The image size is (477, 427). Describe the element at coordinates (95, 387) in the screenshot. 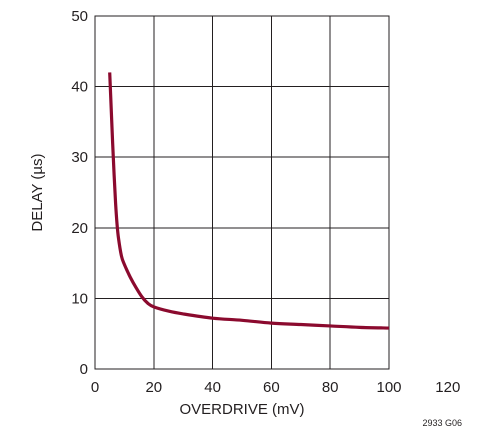

I see `x-tick-label-0: 0` at that location.